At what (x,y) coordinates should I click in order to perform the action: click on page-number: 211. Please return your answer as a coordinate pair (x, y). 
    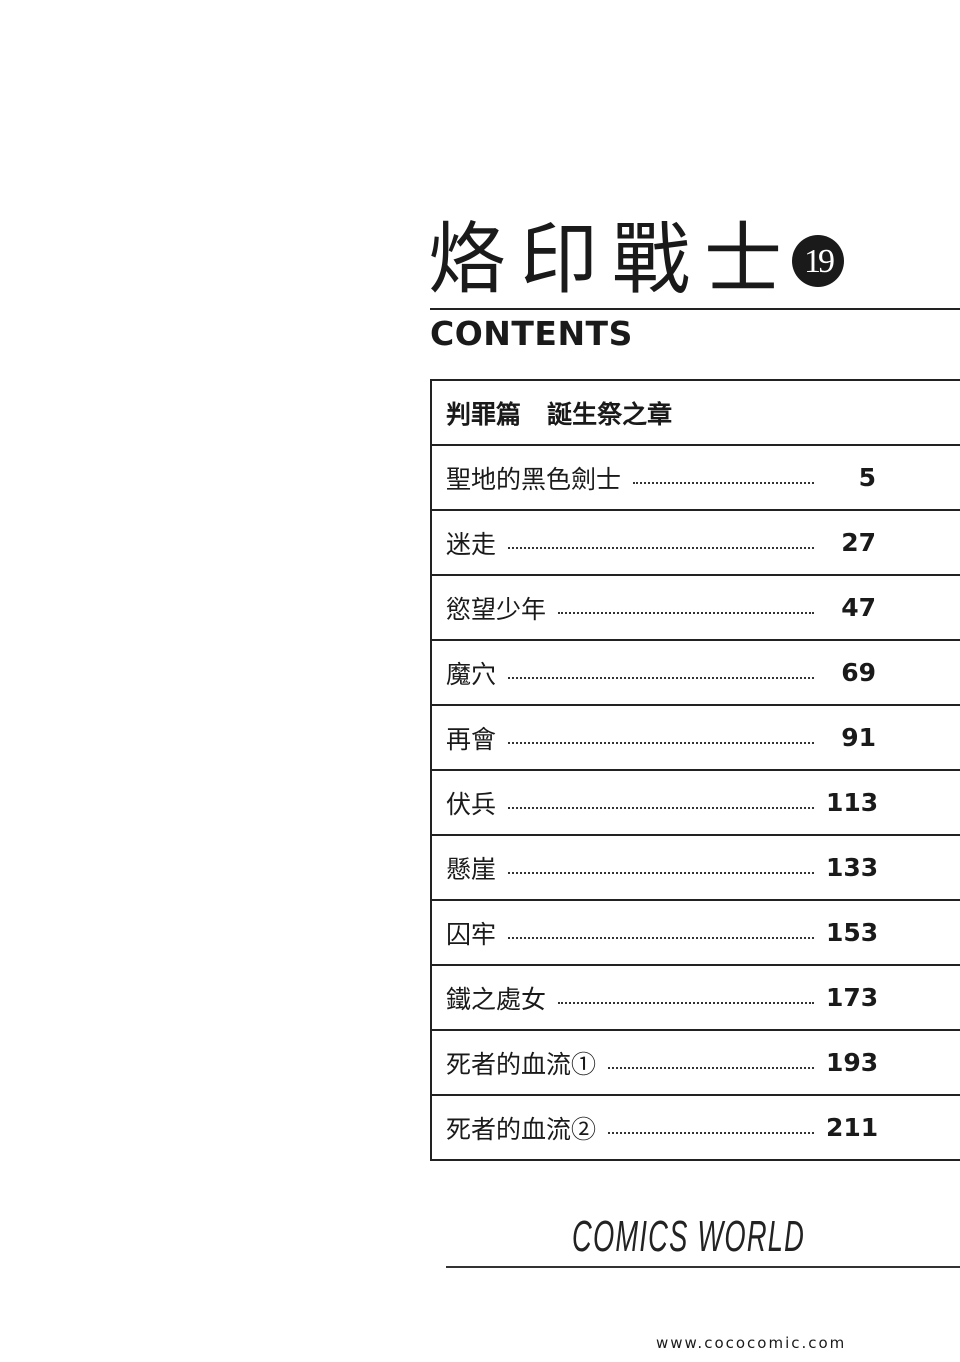
    Looking at the image, I should click on (852, 1127).